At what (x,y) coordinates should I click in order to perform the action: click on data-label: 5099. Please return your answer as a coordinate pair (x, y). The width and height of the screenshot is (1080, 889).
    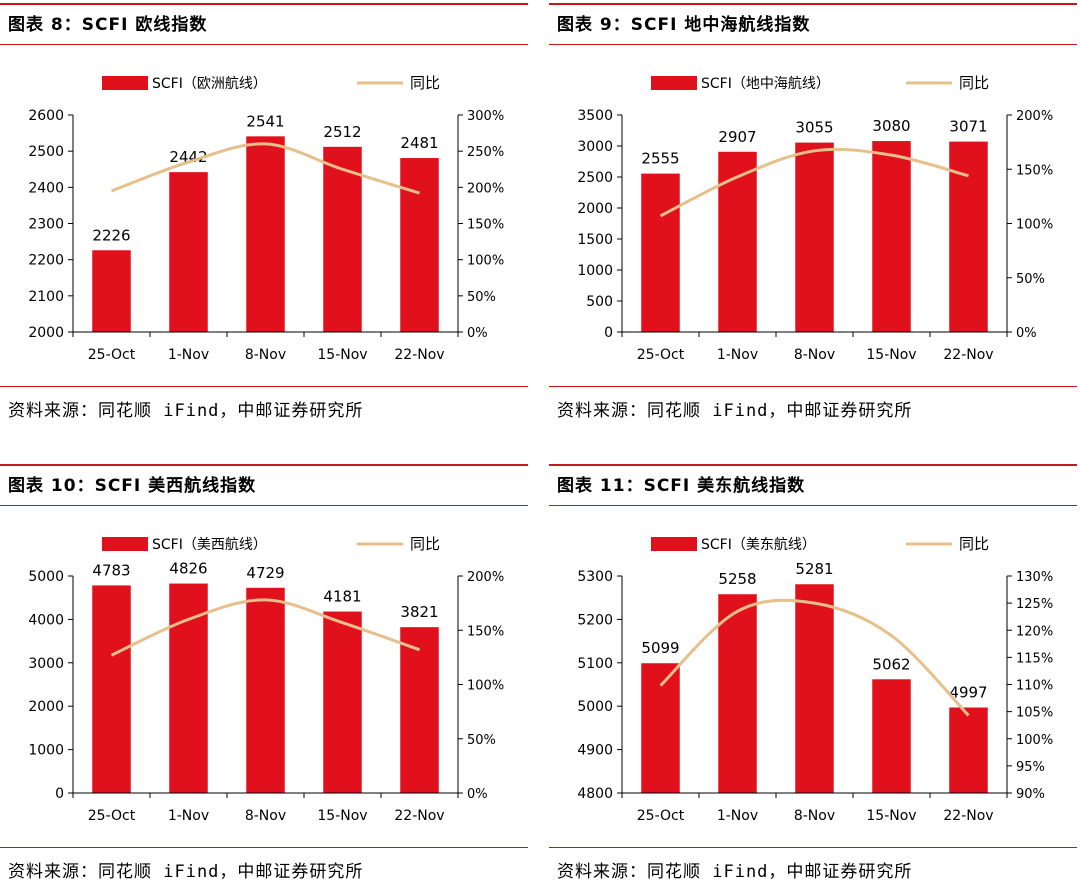
    Looking at the image, I should click on (660, 648).